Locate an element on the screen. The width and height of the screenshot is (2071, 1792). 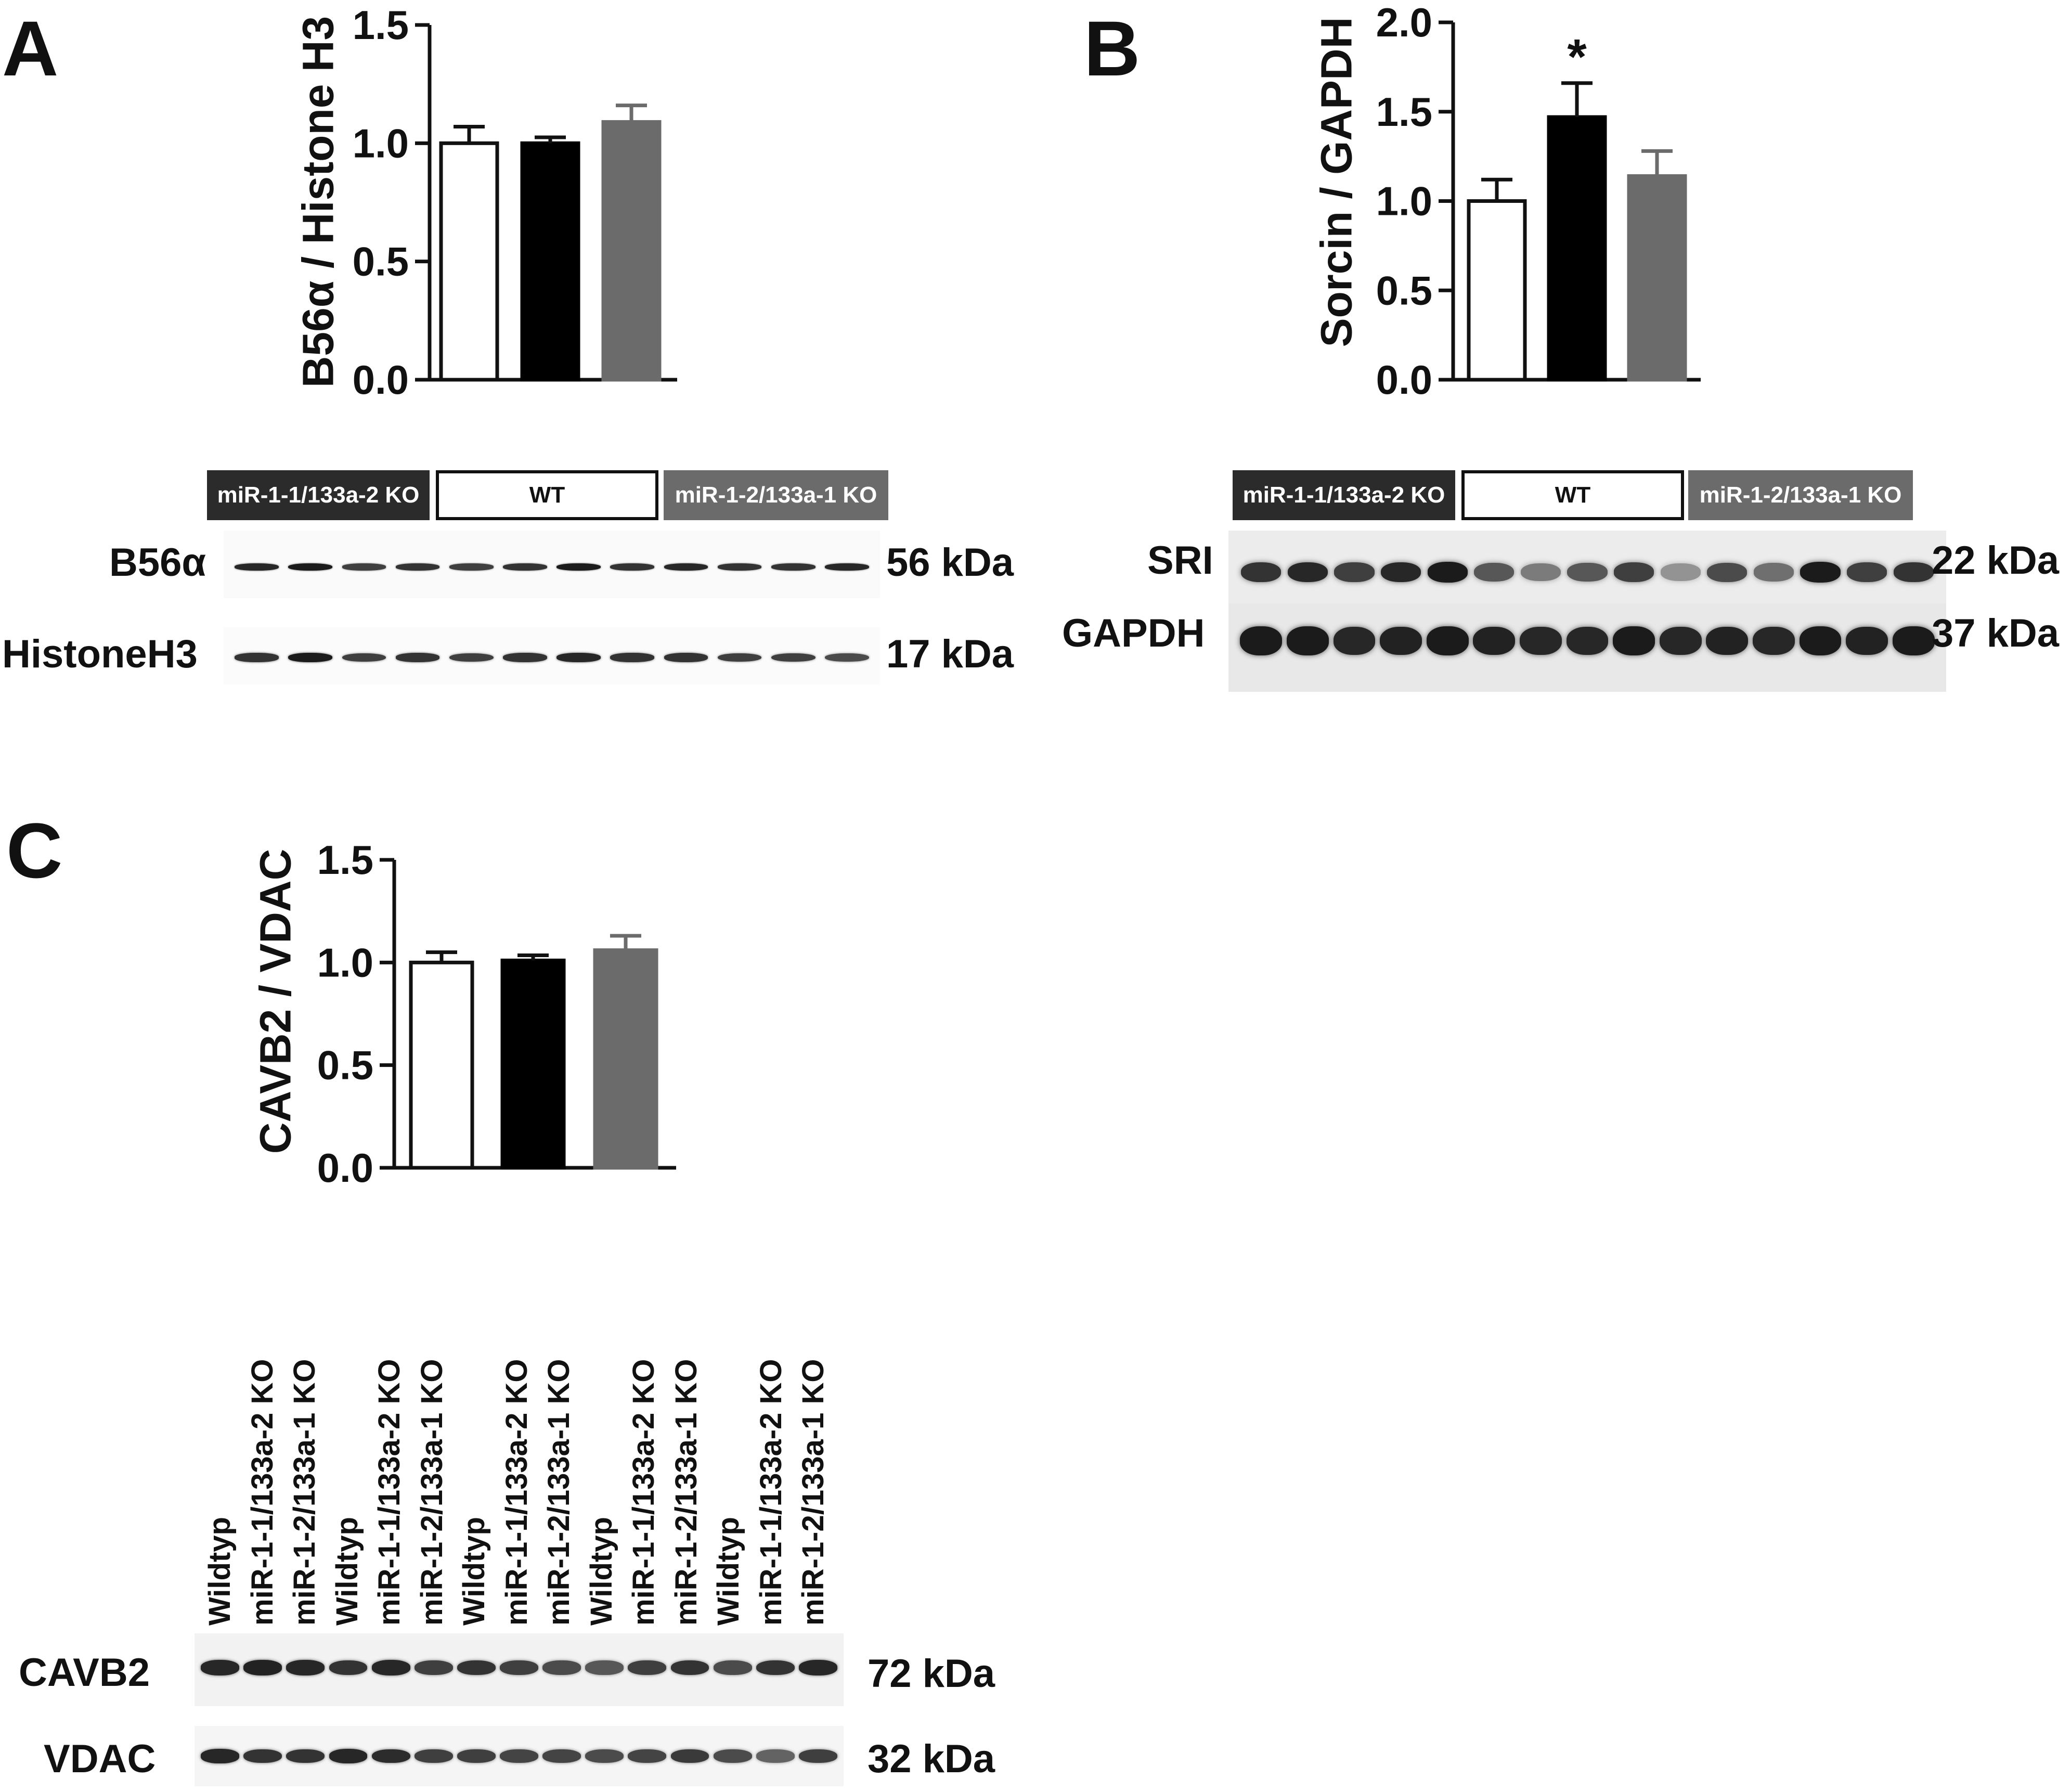
blot-c-lane-label-5: miR-1-1/133a-2 KO is located at coordinates (389, 1492).